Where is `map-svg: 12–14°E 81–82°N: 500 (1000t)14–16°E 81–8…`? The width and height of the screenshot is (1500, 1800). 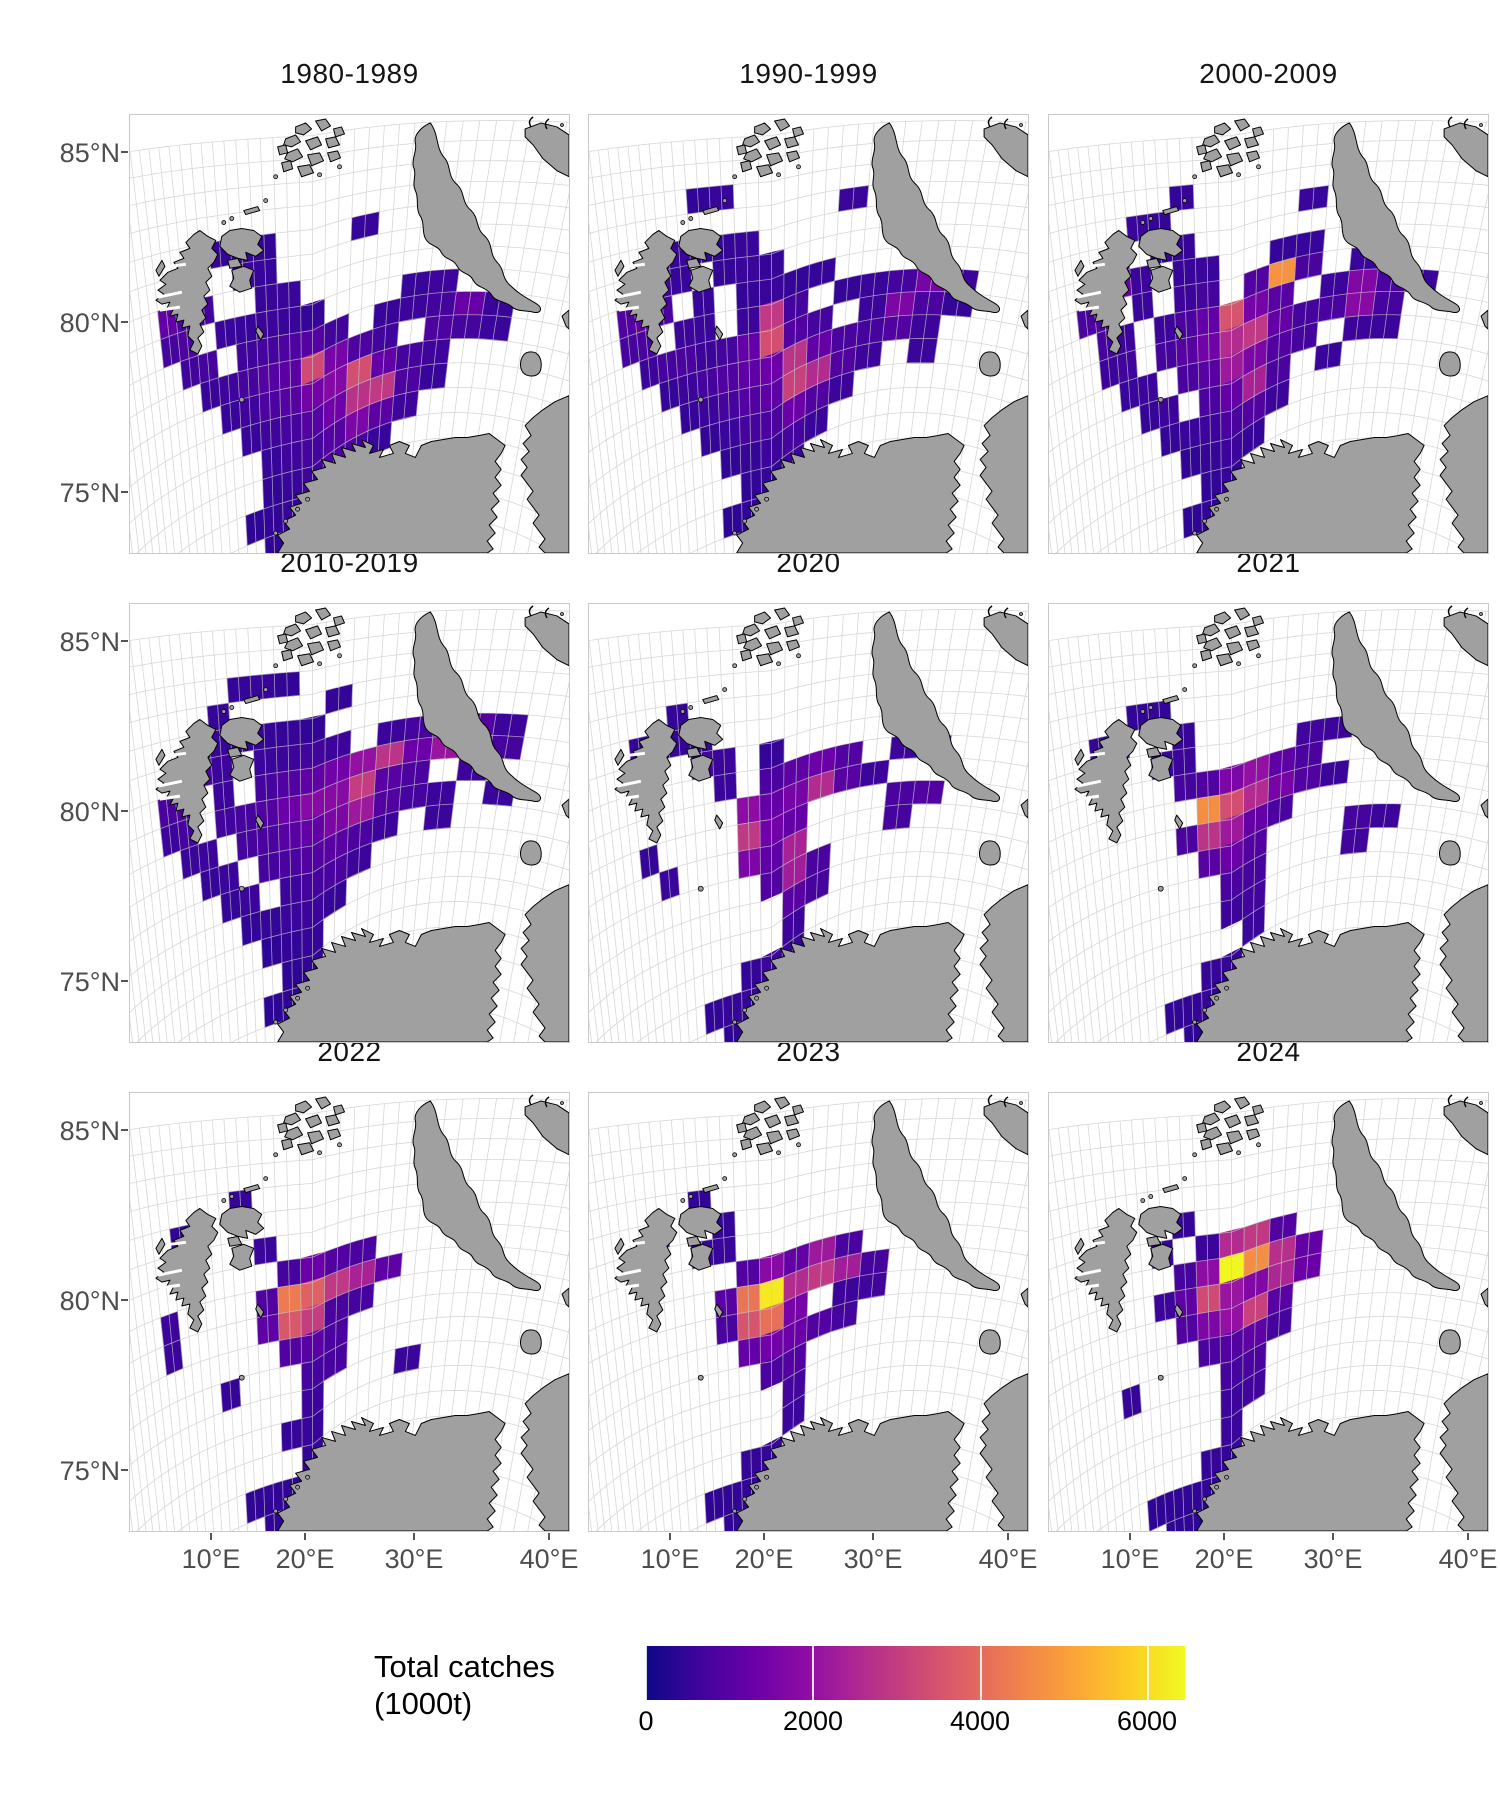
map-svg: 12–14°E 81–82°N: 500 (1000t)14–16°E 81–8… is located at coordinates (349, 334).